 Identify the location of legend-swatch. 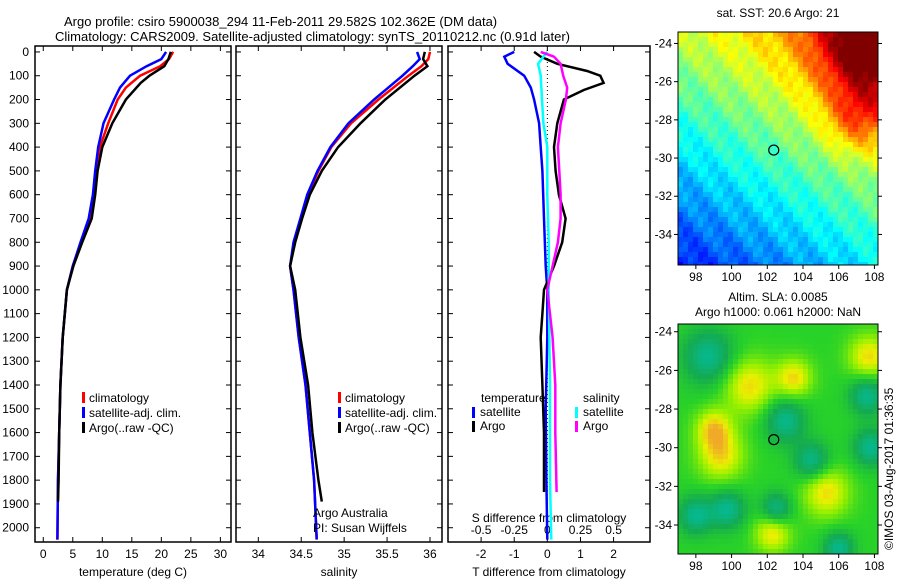
(576, 426).